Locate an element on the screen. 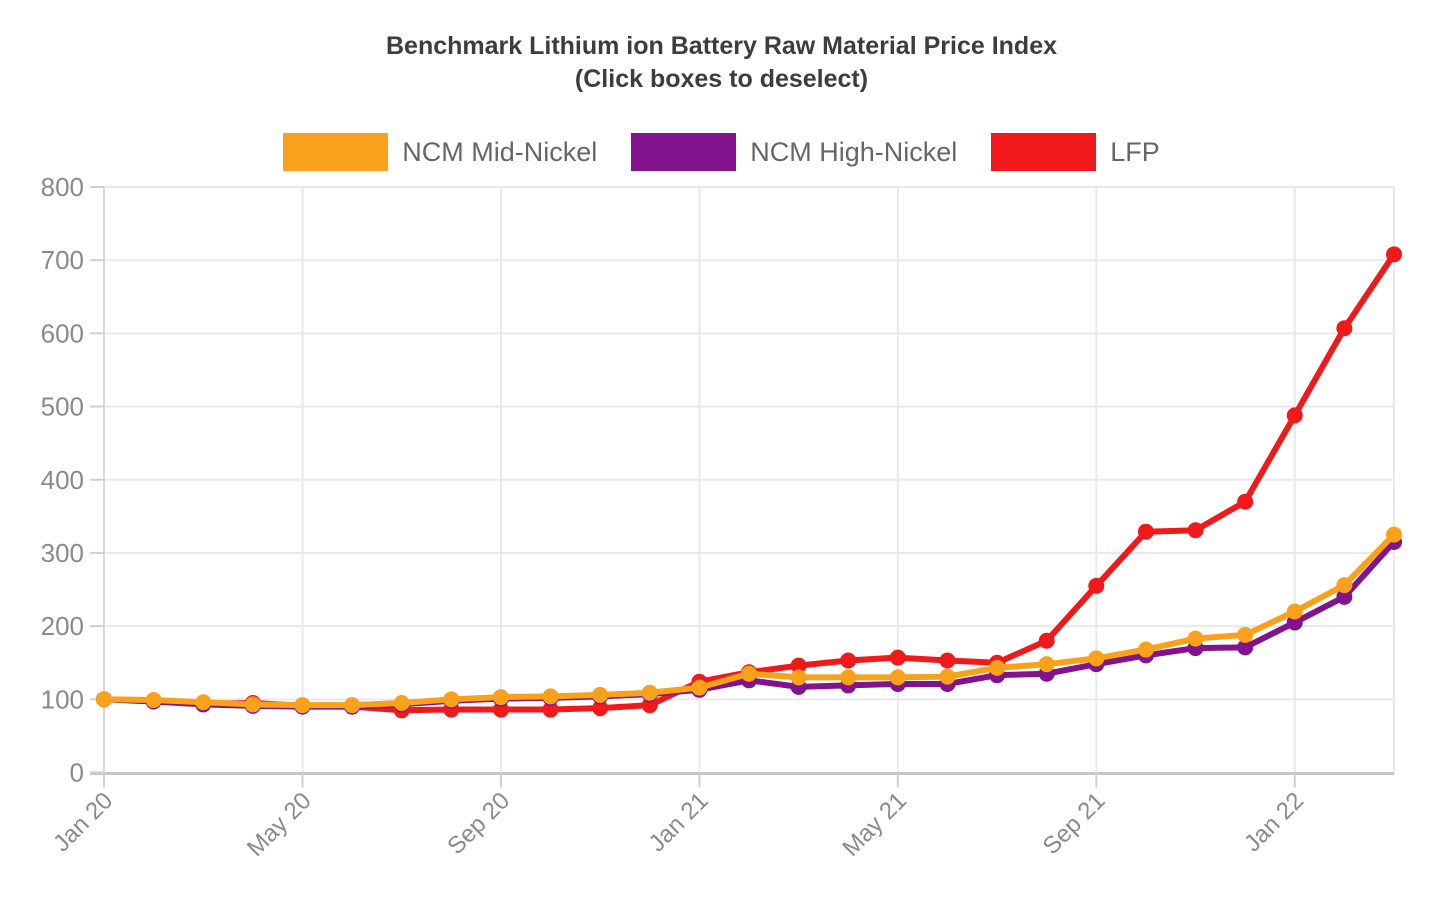 The width and height of the screenshot is (1443, 922). chart-legend: NCM Mid-Nickel NCM High-Nickel LFP is located at coordinates (721, 152).